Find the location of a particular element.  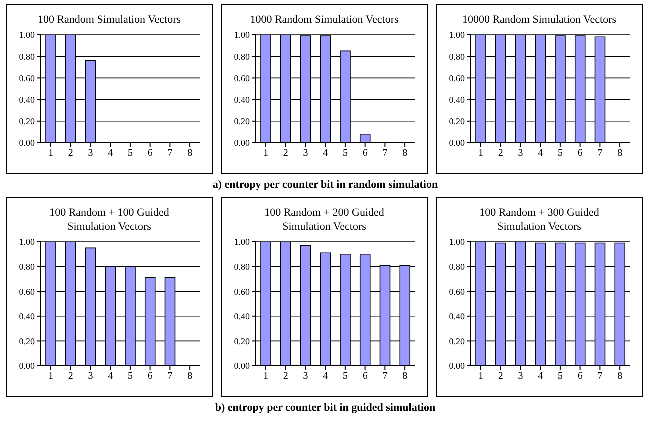

chart-title: 1000 Random Simulation Vectors is located at coordinates (324, 20).